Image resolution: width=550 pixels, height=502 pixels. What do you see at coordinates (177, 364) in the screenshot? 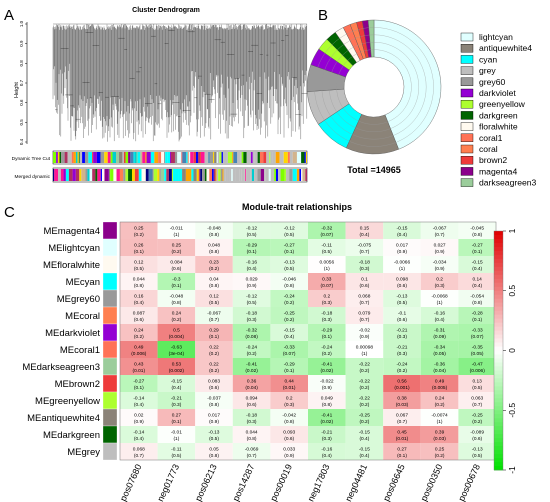
I see `cell-correlation: 0.53` at bounding box center [177, 364].